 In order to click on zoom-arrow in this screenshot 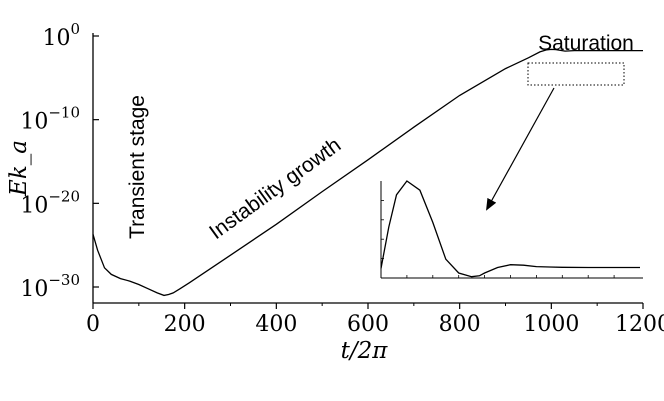, I will do `click(520, 149)`.